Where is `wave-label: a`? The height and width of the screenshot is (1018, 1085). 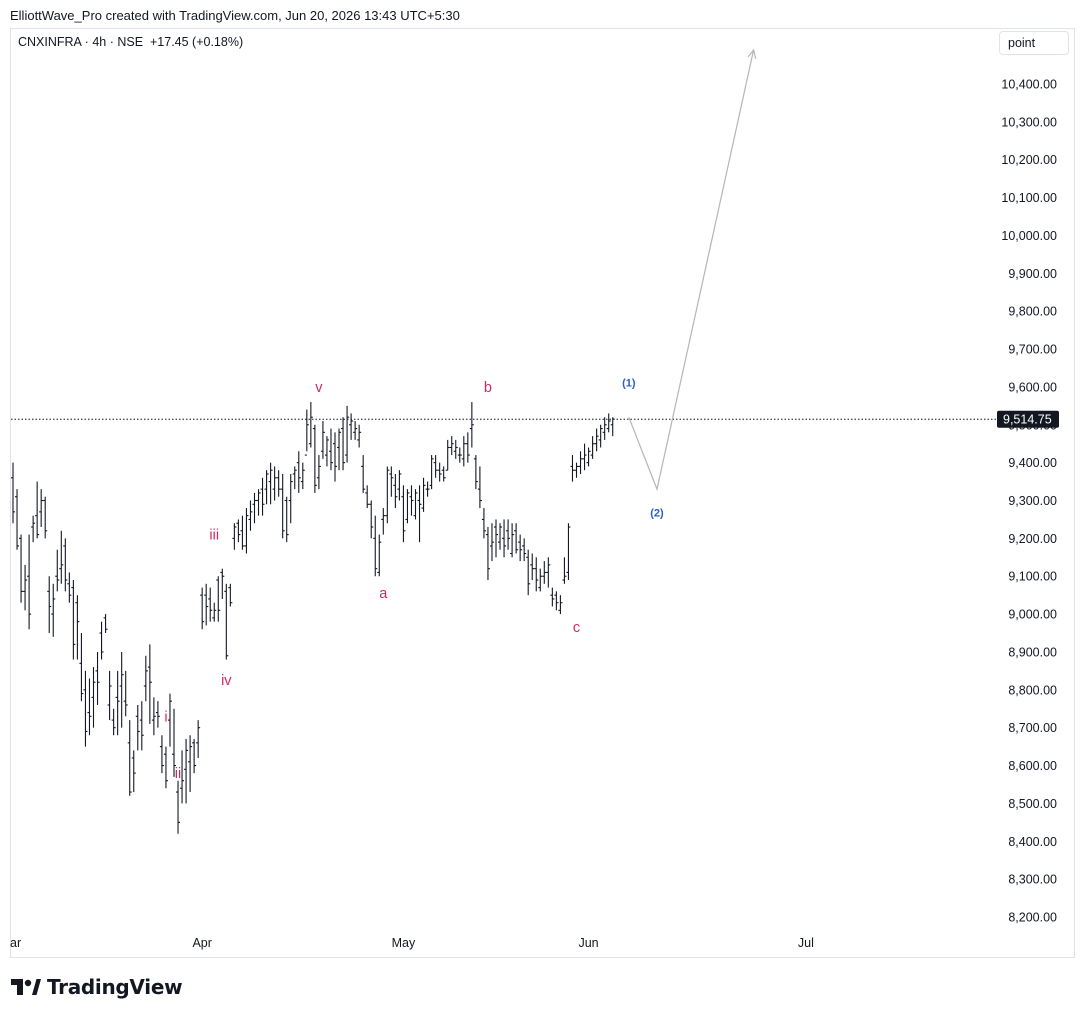 wave-label: a is located at coordinates (383, 594).